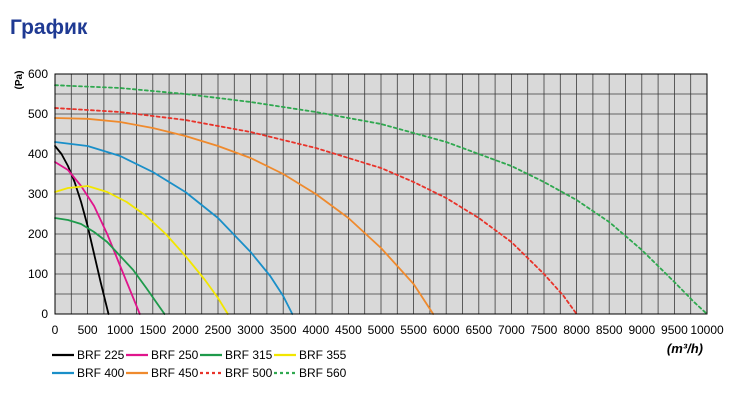 The image size is (747, 402). I want to click on legend-item-brf-225: BRF 225, so click(88, 355).